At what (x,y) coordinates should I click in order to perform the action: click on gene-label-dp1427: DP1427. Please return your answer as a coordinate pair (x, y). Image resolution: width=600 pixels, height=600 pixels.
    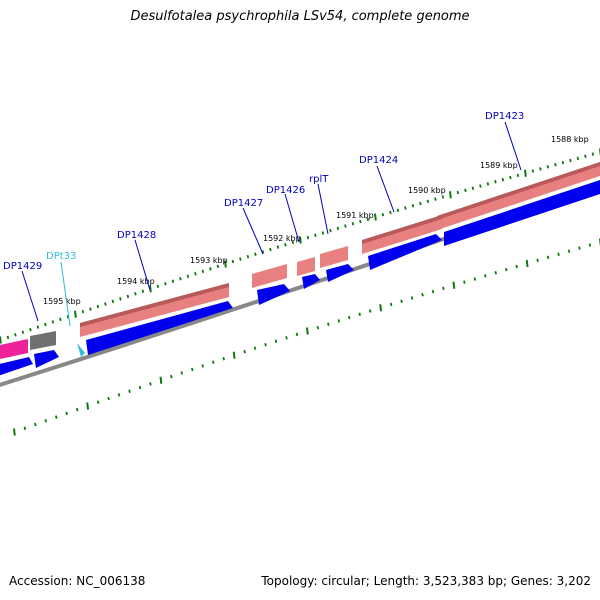
    Looking at the image, I should click on (243, 203).